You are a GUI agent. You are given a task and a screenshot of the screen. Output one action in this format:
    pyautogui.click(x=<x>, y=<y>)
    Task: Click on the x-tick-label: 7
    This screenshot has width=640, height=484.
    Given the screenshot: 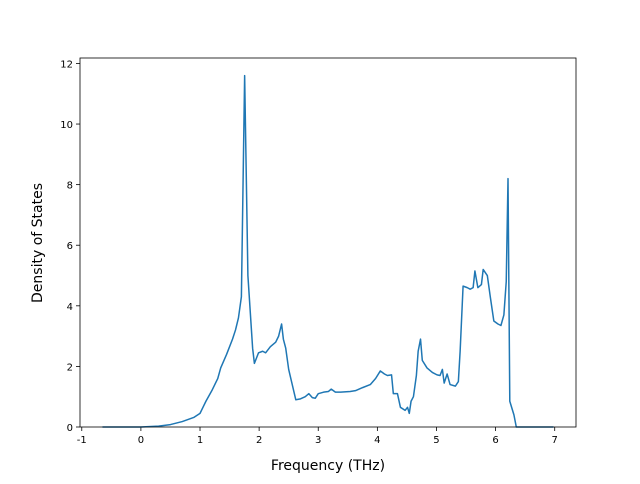 What is the action you would take?
    pyautogui.click(x=555, y=440)
    